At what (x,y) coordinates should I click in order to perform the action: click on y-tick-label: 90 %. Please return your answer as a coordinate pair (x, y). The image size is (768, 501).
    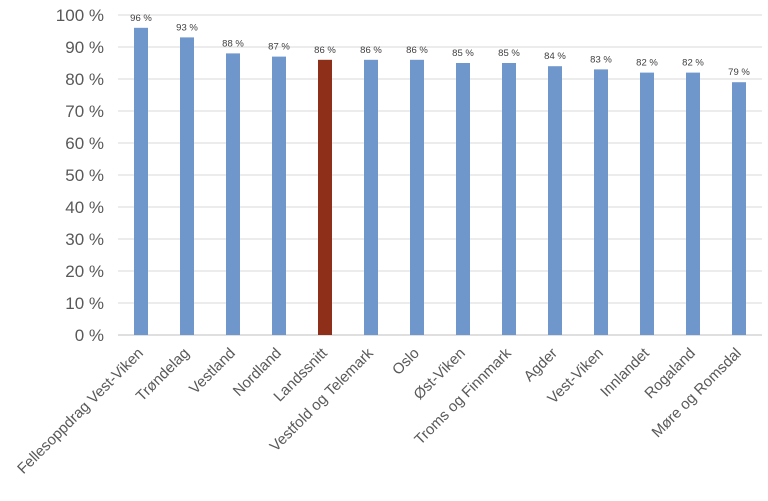
    Looking at the image, I should click on (84, 47).